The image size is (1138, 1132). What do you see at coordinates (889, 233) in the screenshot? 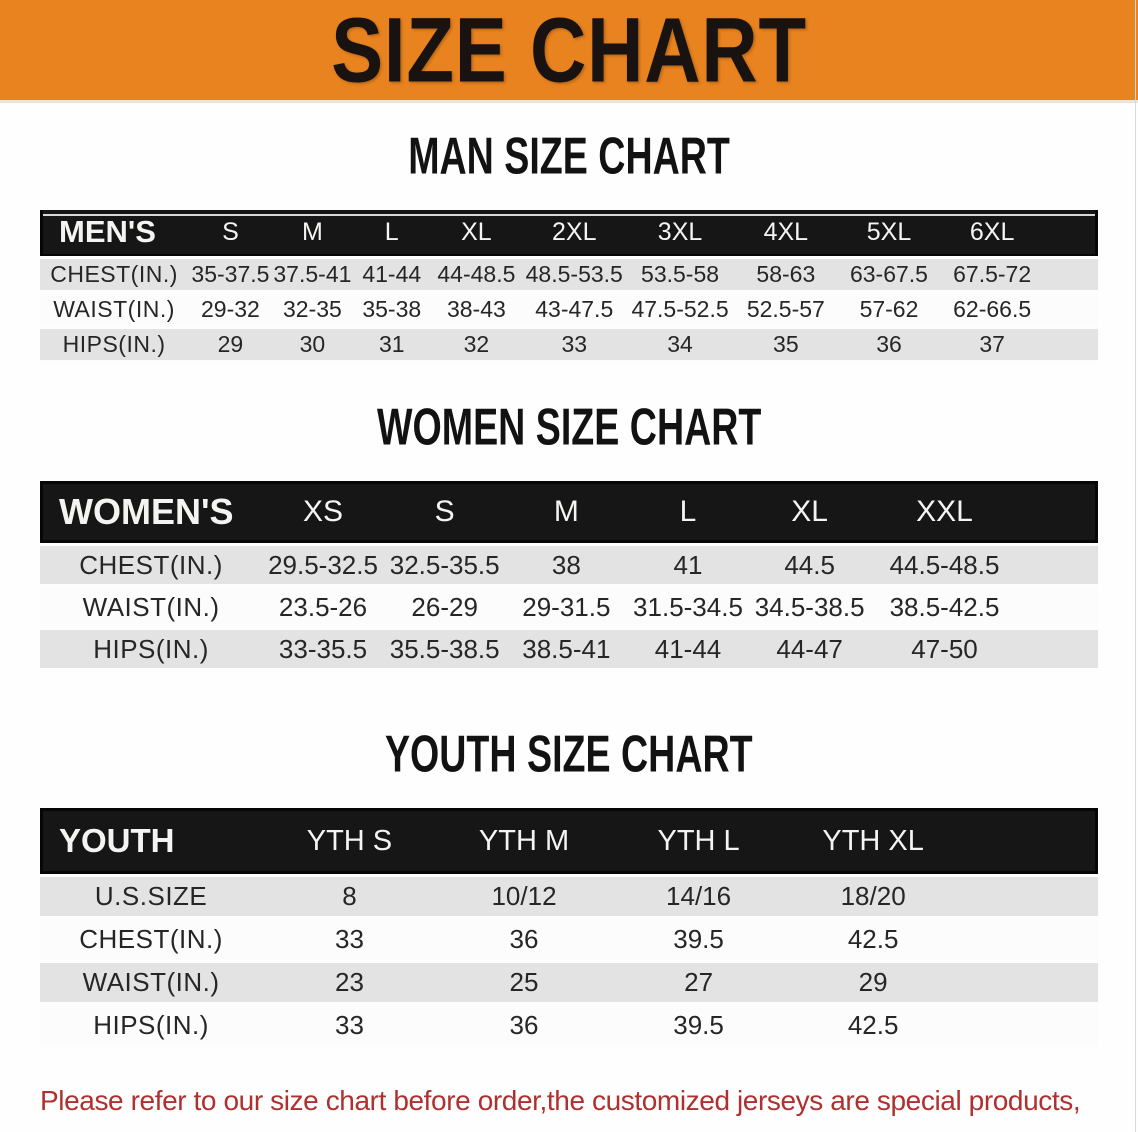
I see `size-column-header: 5XL` at bounding box center [889, 233].